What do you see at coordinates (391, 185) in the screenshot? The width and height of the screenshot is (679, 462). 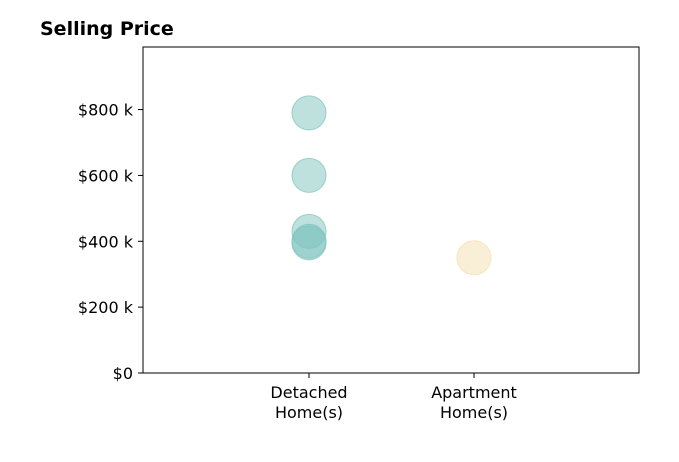 I see `points-layer` at bounding box center [391, 185].